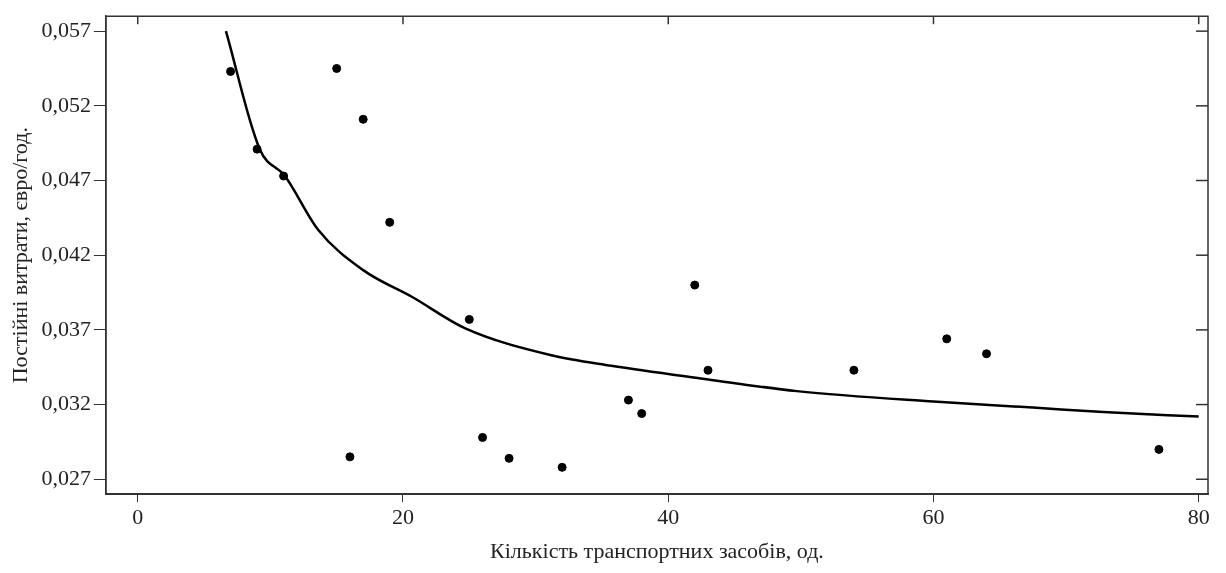  What do you see at coordinates (138, 517) in the screenshot?
I see `x-tick-label: 0` at bounding box center [138, 517].